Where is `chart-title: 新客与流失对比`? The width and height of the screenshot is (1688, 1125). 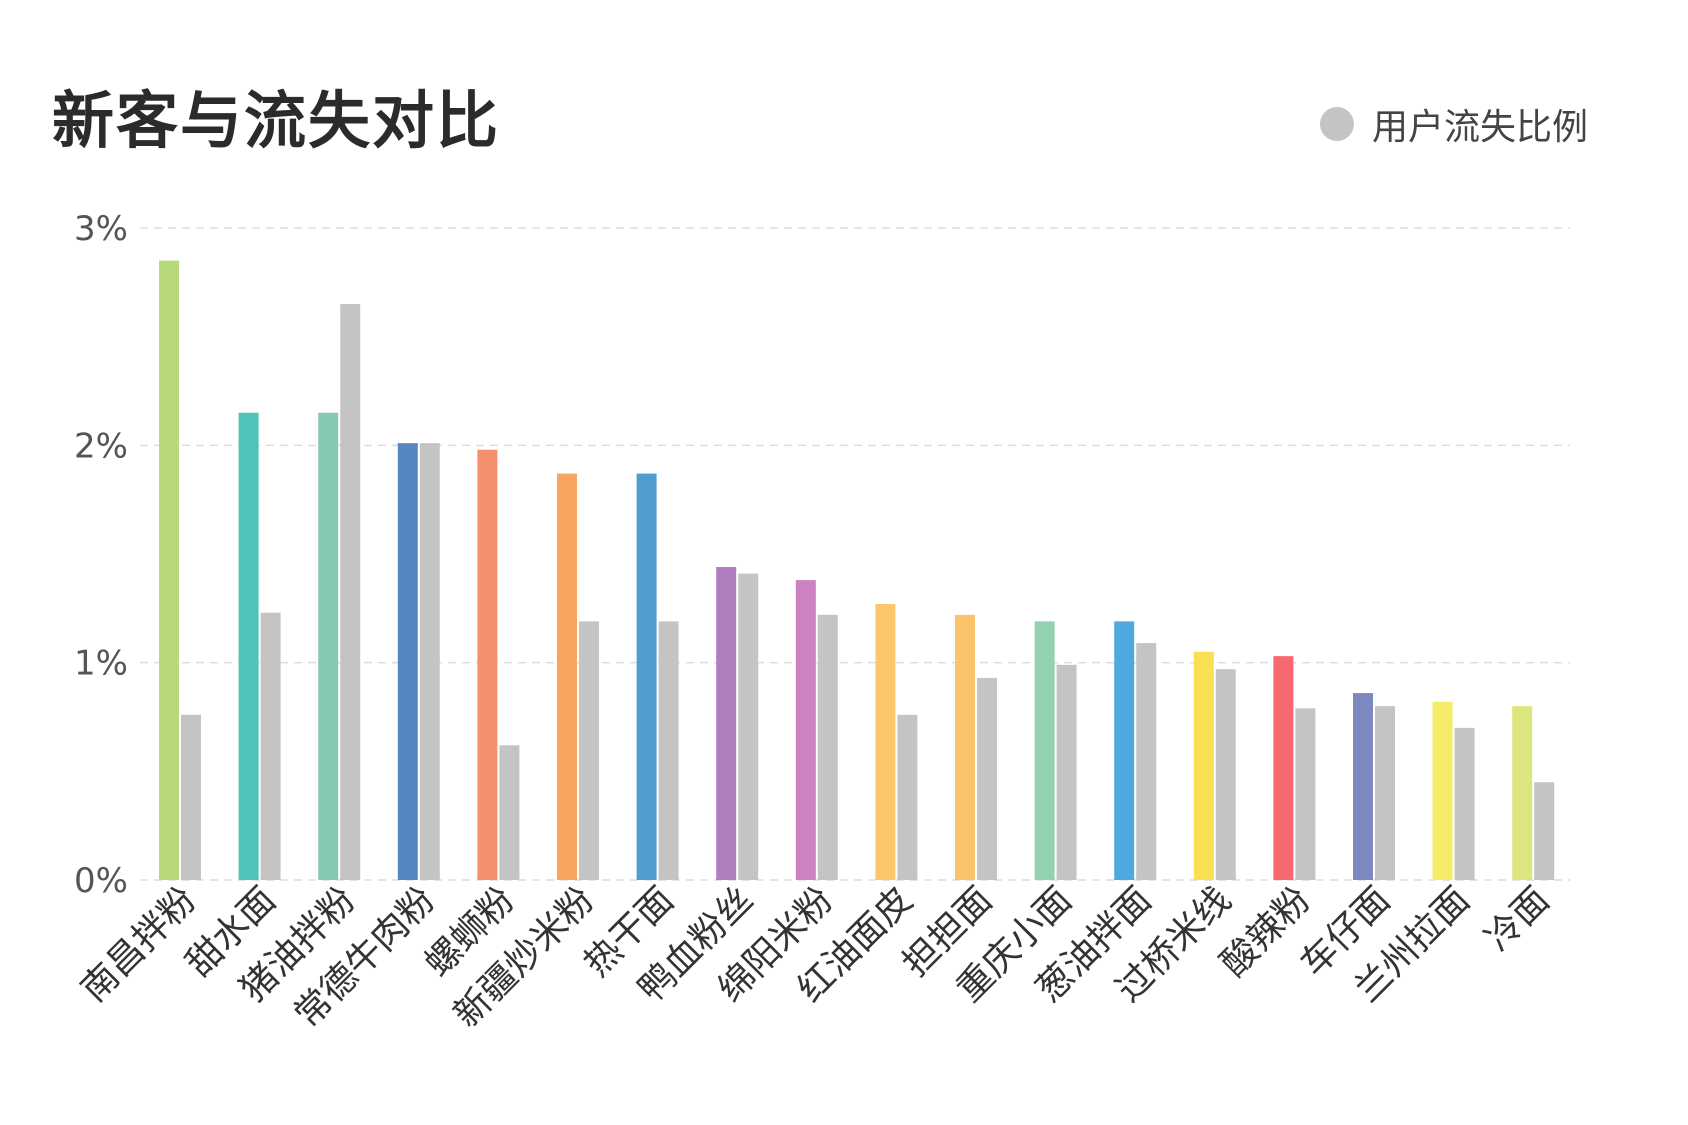 chart-title: 新客与流失对比 is located at coordinates (276, 120).